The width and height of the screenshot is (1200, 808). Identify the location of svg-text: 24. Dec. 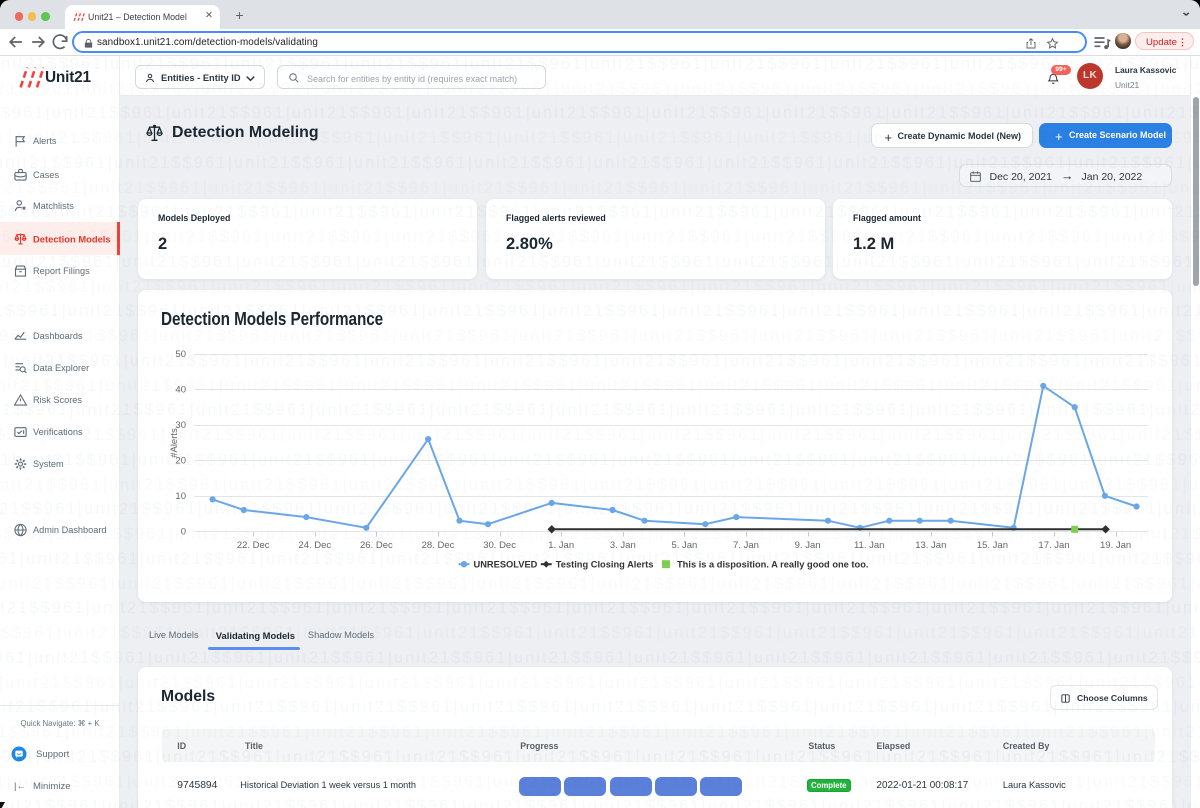
(314, 545).